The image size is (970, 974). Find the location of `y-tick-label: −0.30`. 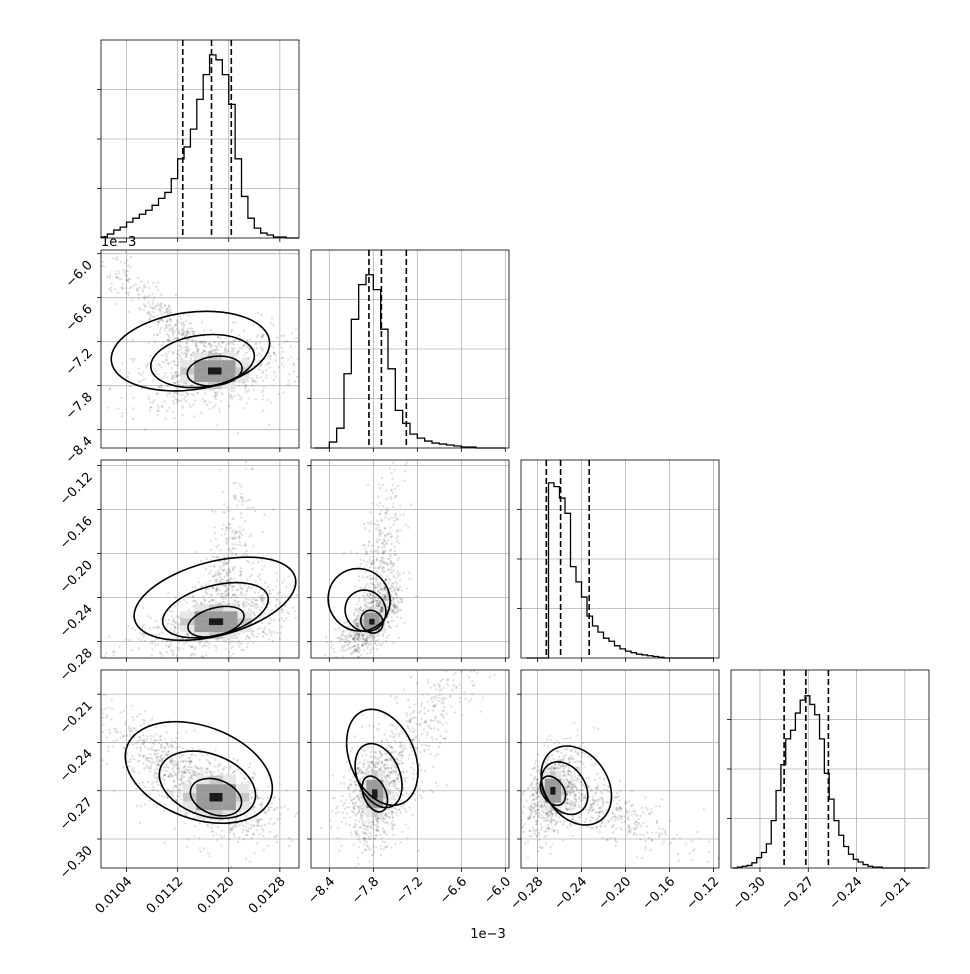

y-tick-label: −0.30 is located at coordinates (76, 862).